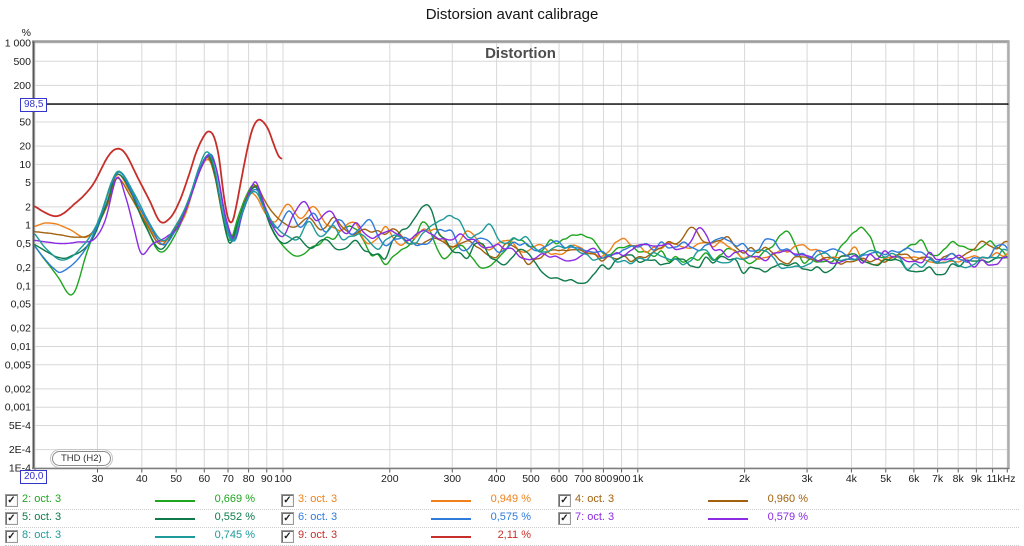 The width and height of the screenshot is (1024, 546). What do you see at coordinates (18, 389) in the screenshot?
I see `y-tick-label: 0,002` at bounding box center [18, 389].